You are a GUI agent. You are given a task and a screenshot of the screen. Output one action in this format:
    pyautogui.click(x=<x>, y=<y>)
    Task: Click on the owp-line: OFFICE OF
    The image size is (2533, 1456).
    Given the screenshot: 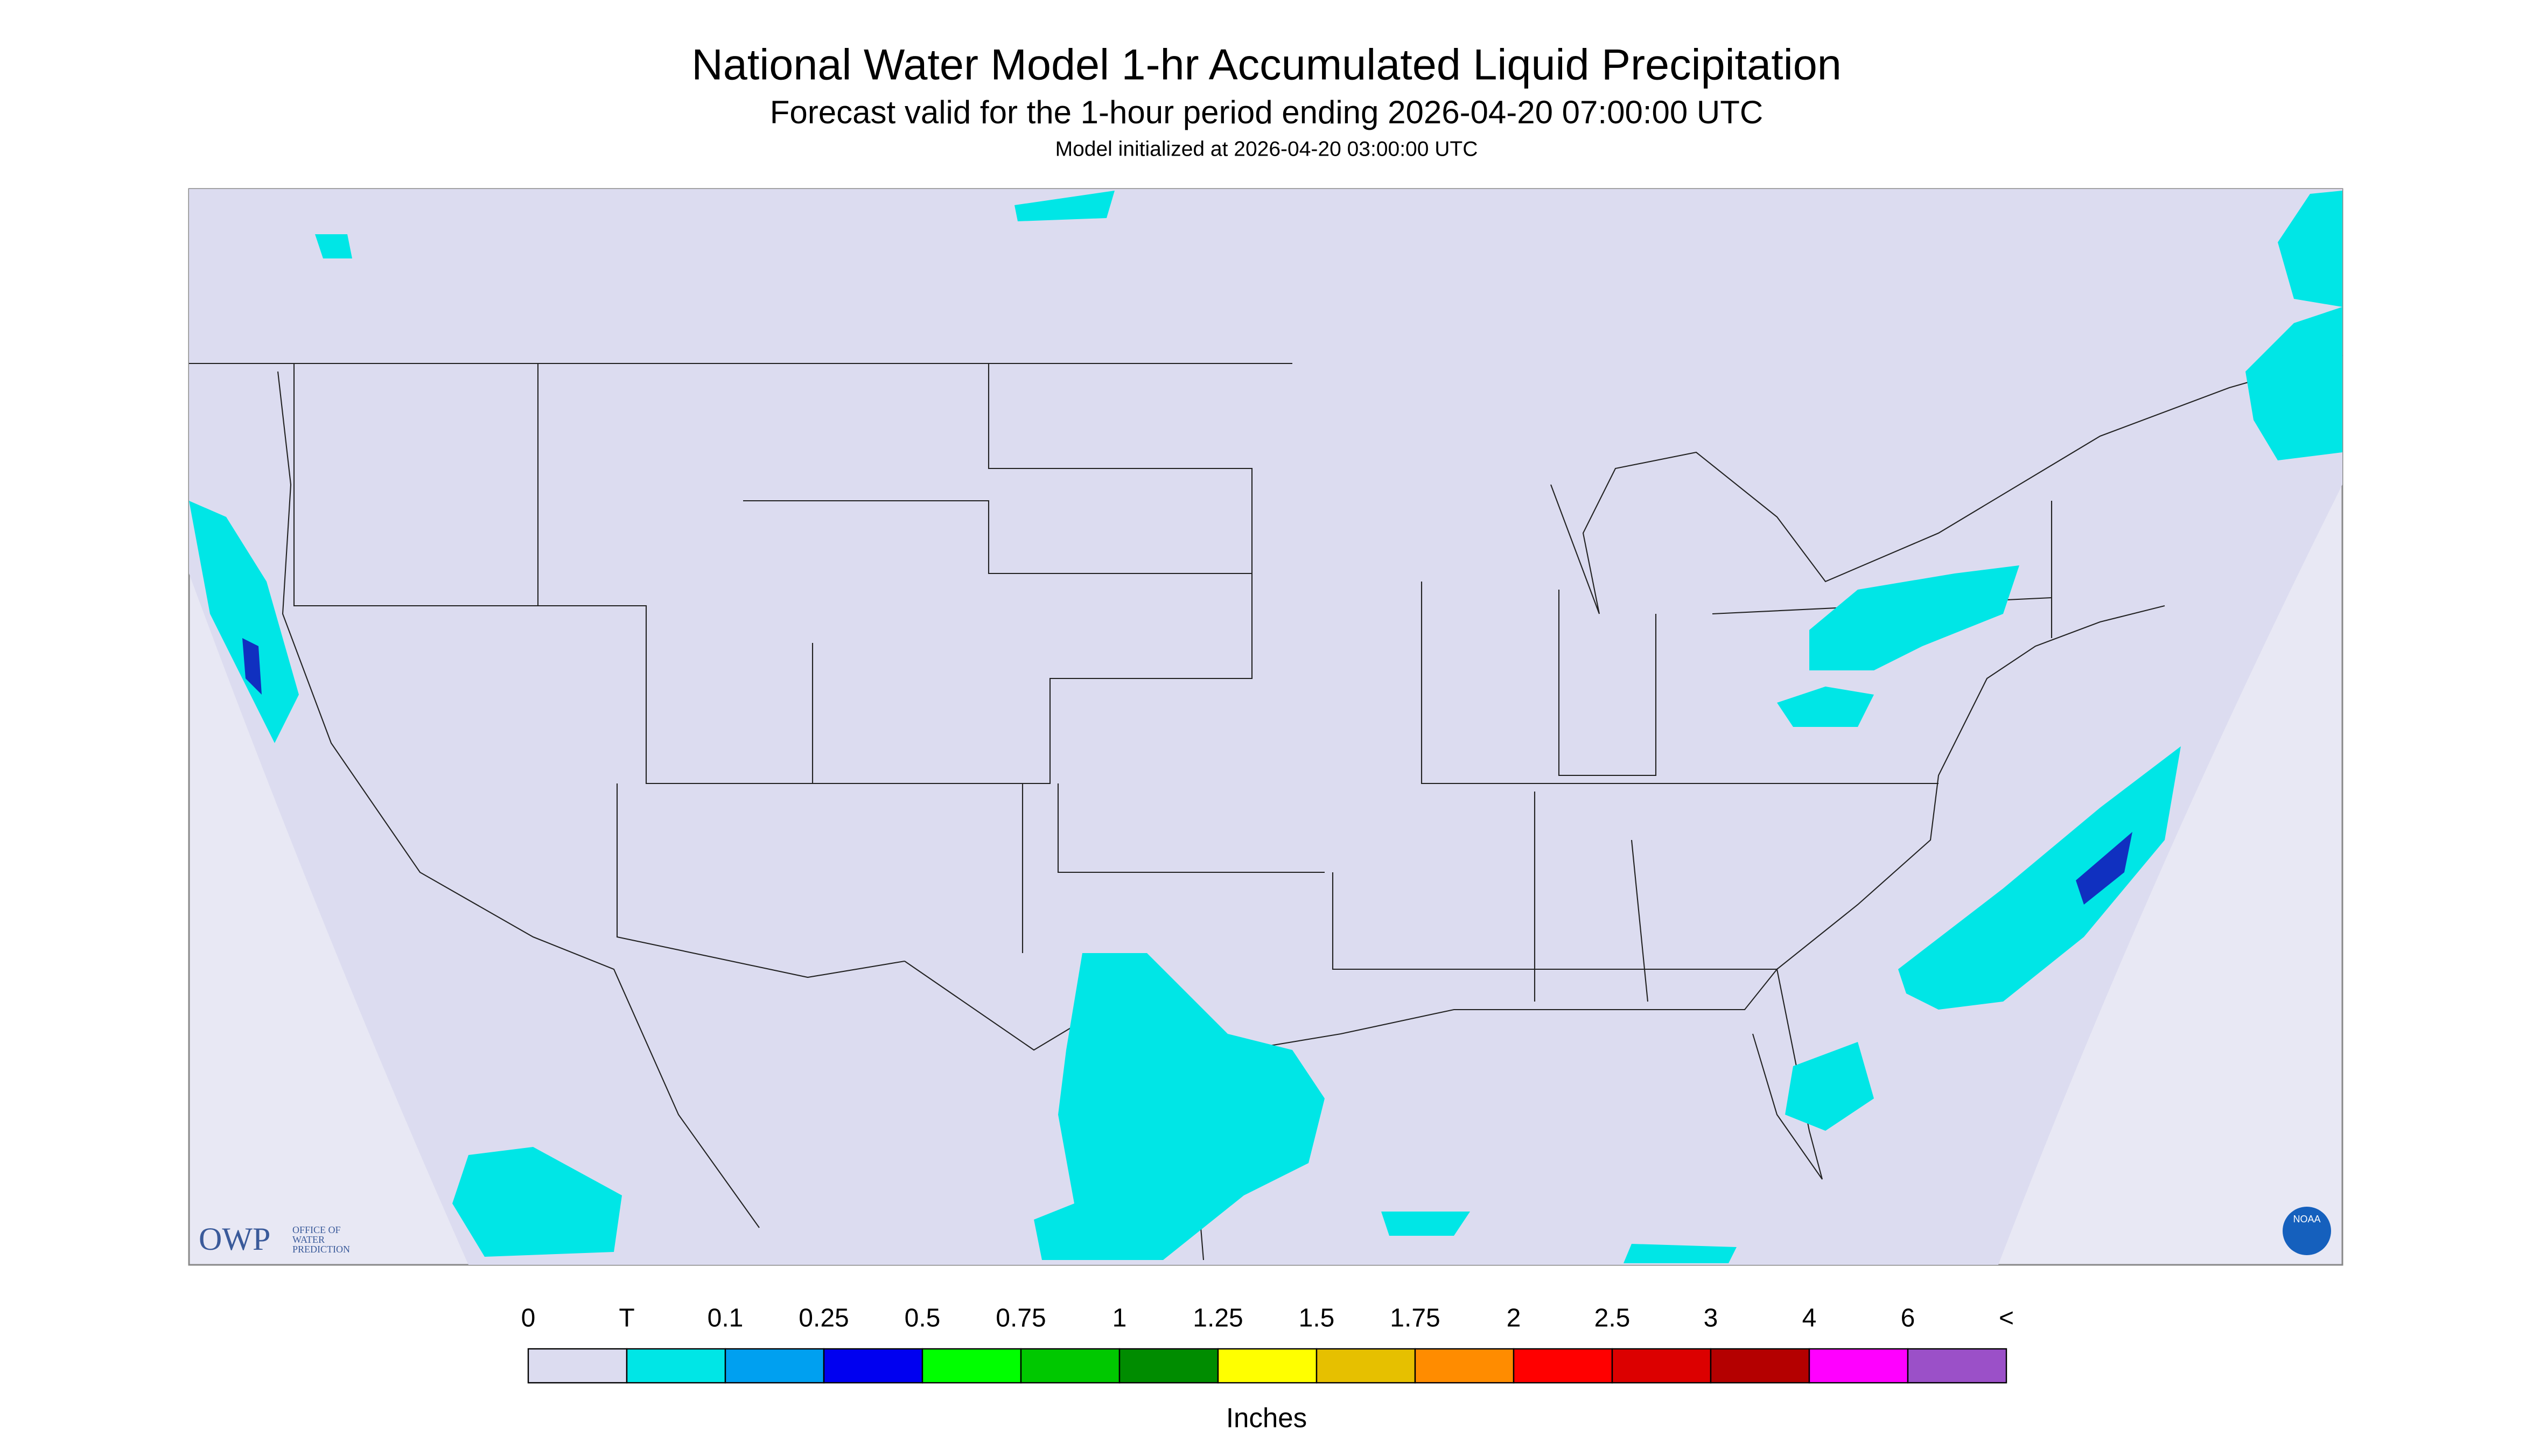 What is the action you would take?
    pyautogui.click(x=316, y=1229)
    